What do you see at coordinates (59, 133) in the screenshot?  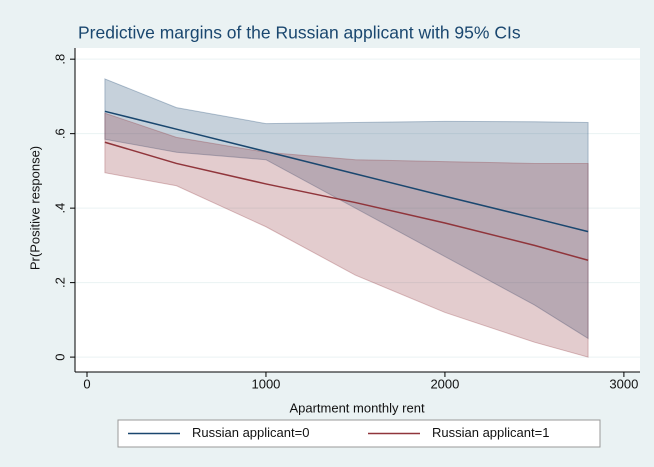 I see `y-tick-label: .6` at bounding box center [59, 133].